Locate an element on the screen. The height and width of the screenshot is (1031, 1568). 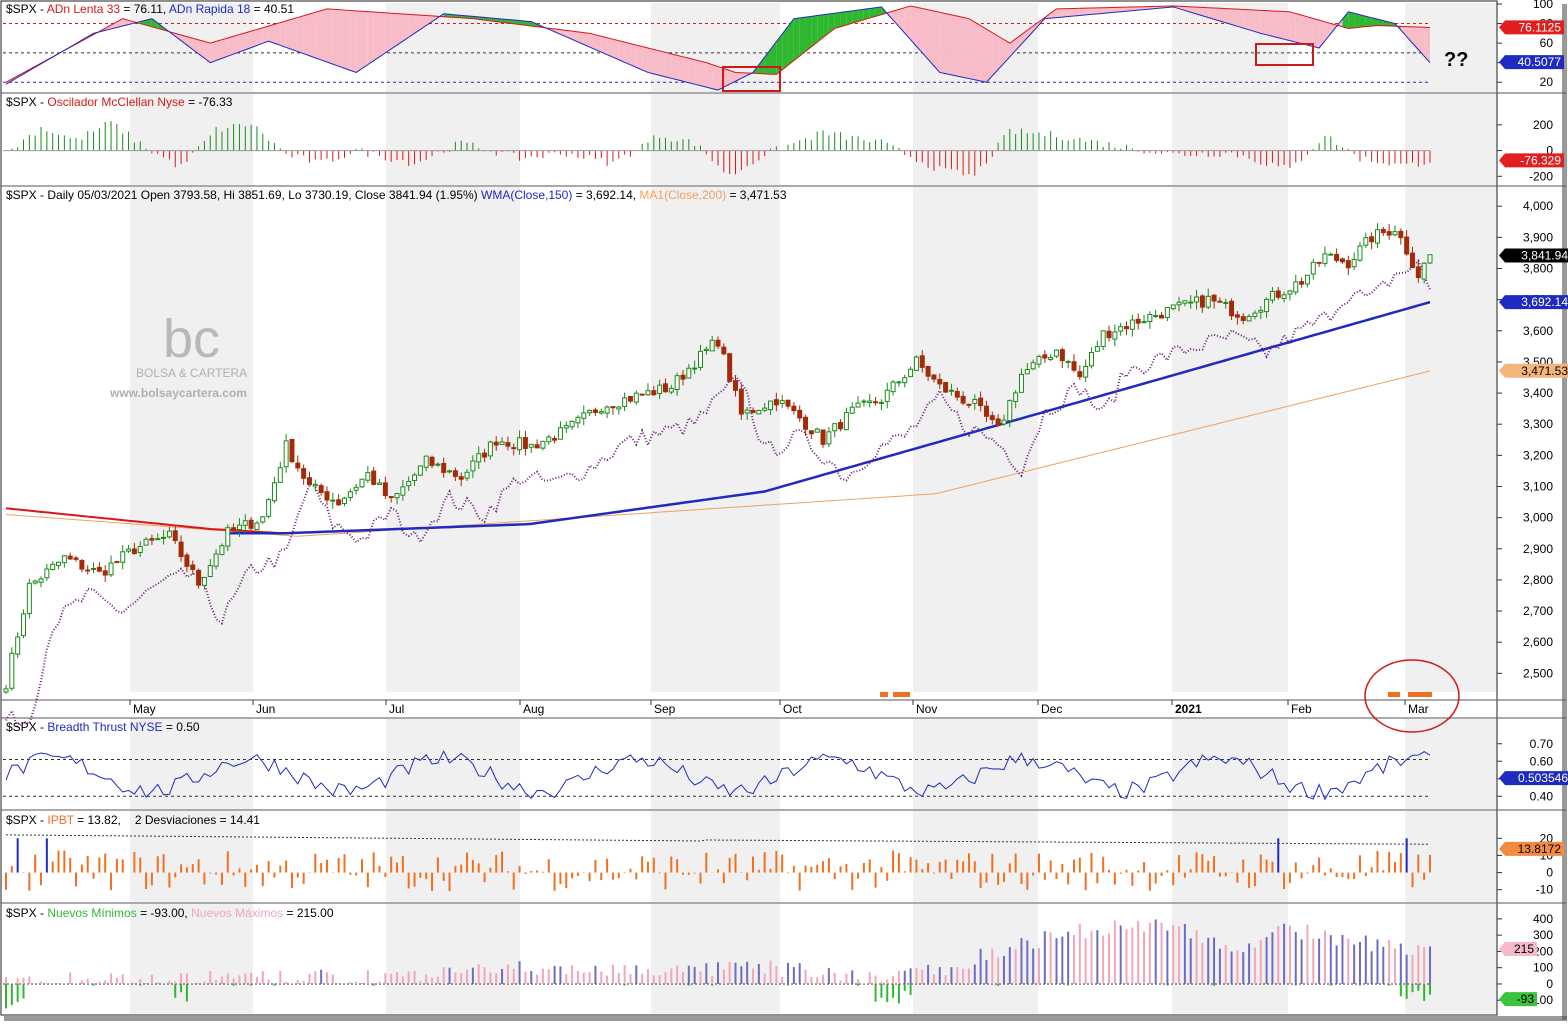
adn-slow-line is located at coordinates (718, 44).